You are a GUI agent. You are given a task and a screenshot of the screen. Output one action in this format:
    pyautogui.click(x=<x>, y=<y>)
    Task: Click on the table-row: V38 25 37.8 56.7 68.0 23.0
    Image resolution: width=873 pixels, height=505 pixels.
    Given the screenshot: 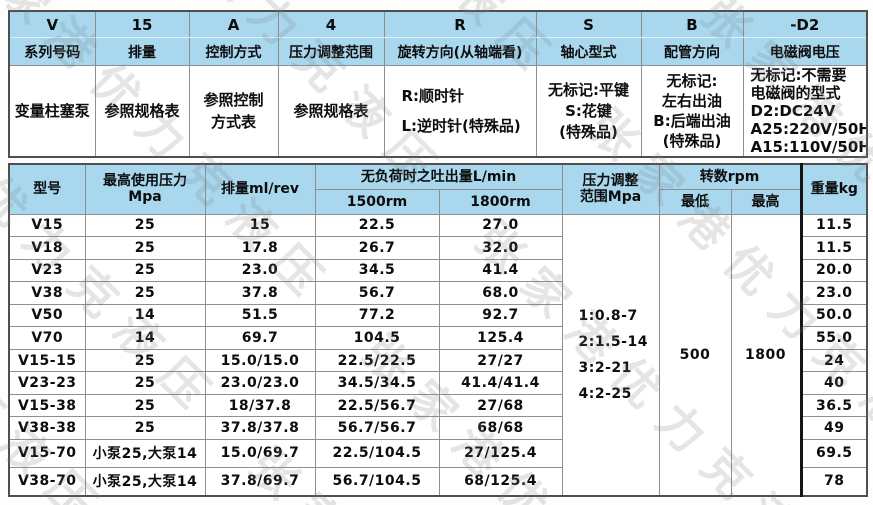 What is the action you would take?
    pyautogui.click(x=438, y=293)
    